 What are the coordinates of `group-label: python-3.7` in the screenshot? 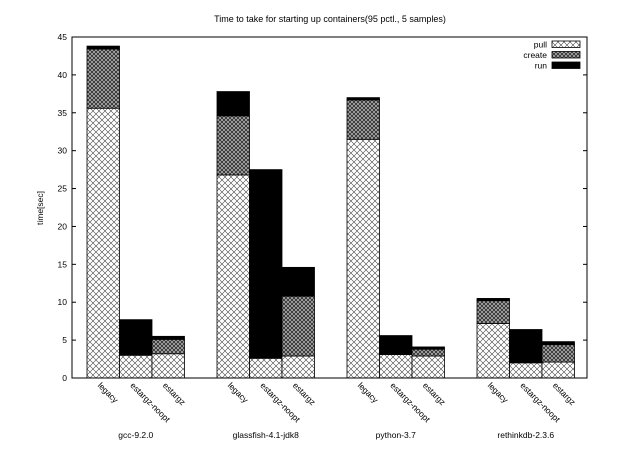 It's located at (396, 435).